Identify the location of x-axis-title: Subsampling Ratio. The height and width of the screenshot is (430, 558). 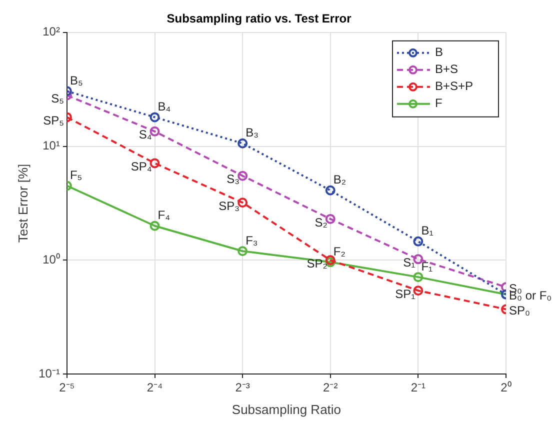
(287, 409).